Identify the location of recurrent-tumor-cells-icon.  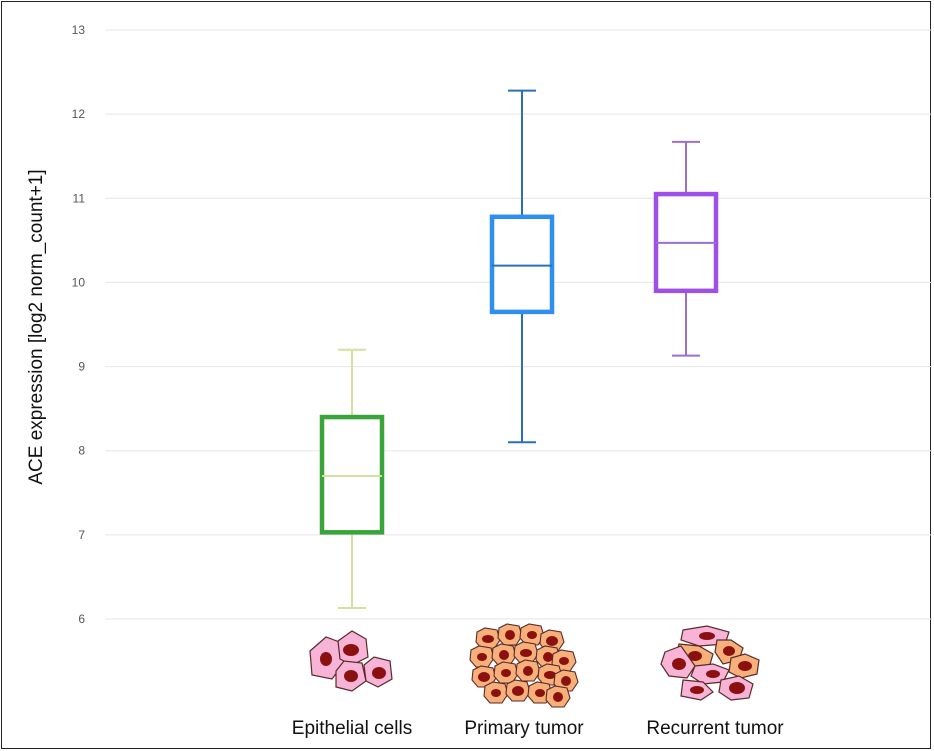
(710, 663).